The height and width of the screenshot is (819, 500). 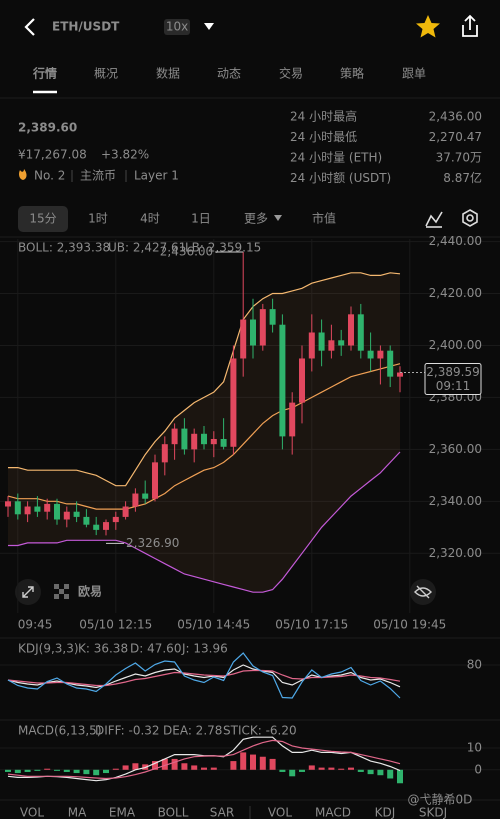 I want to click on interval-tab: 1时, so click(x=98, y=219).